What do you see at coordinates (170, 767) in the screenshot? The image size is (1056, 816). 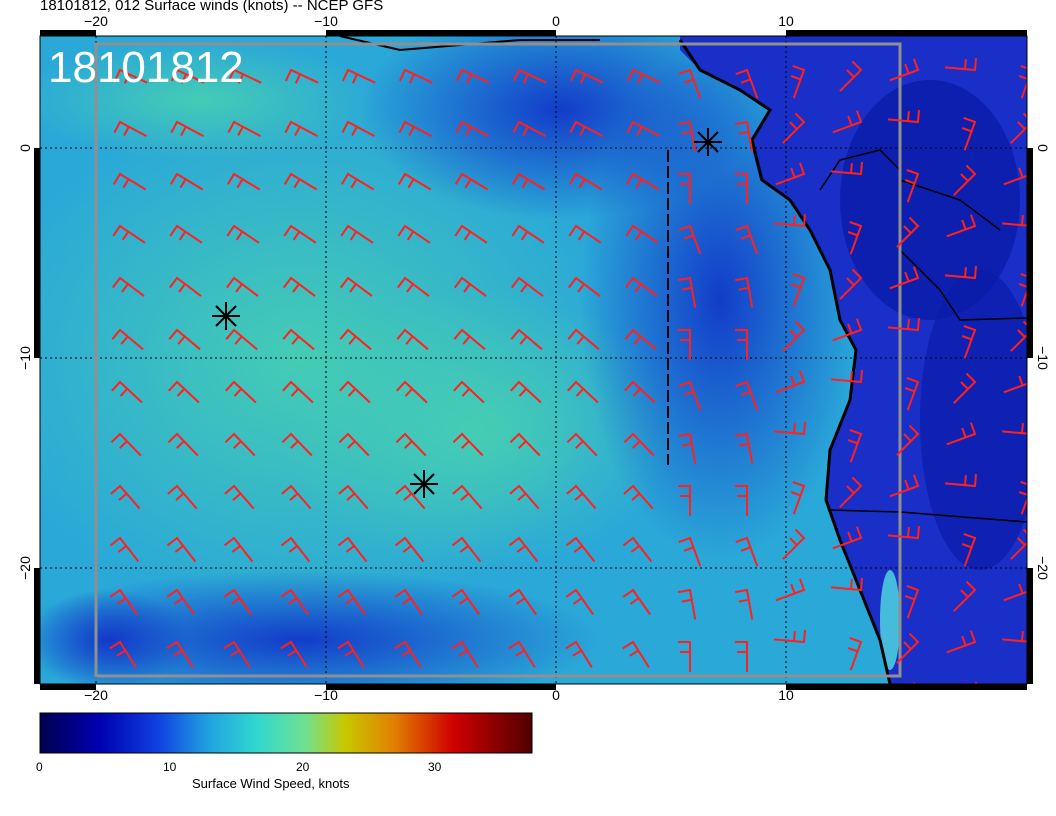 I see `colorbar-tick: 10` at bounding box center [170, 767].